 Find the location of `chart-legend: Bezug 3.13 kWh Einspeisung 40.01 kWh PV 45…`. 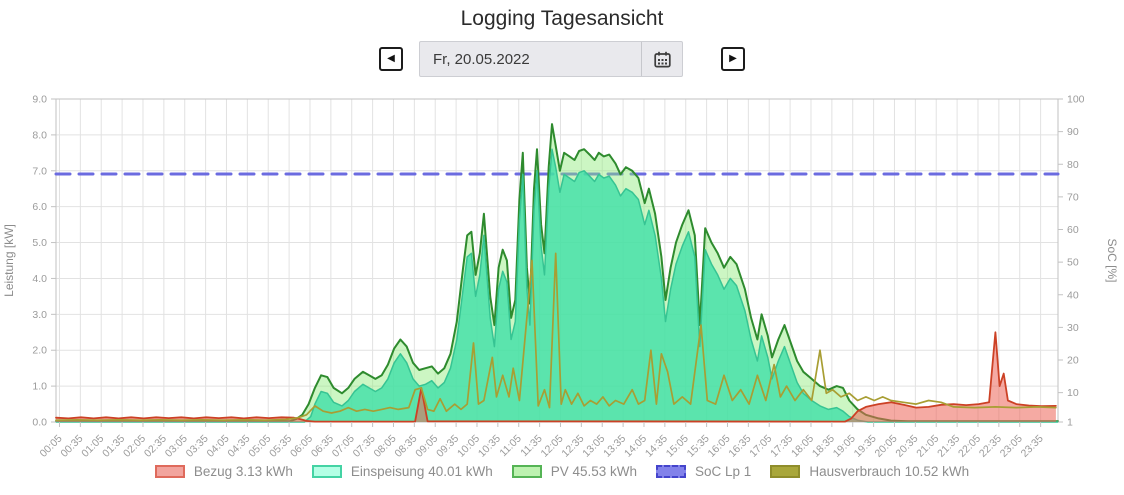

chart-legend: Bezug 3.13 kWh Einspeisung 40.01 kWh PV 45… is located at coordinates (562, 471).